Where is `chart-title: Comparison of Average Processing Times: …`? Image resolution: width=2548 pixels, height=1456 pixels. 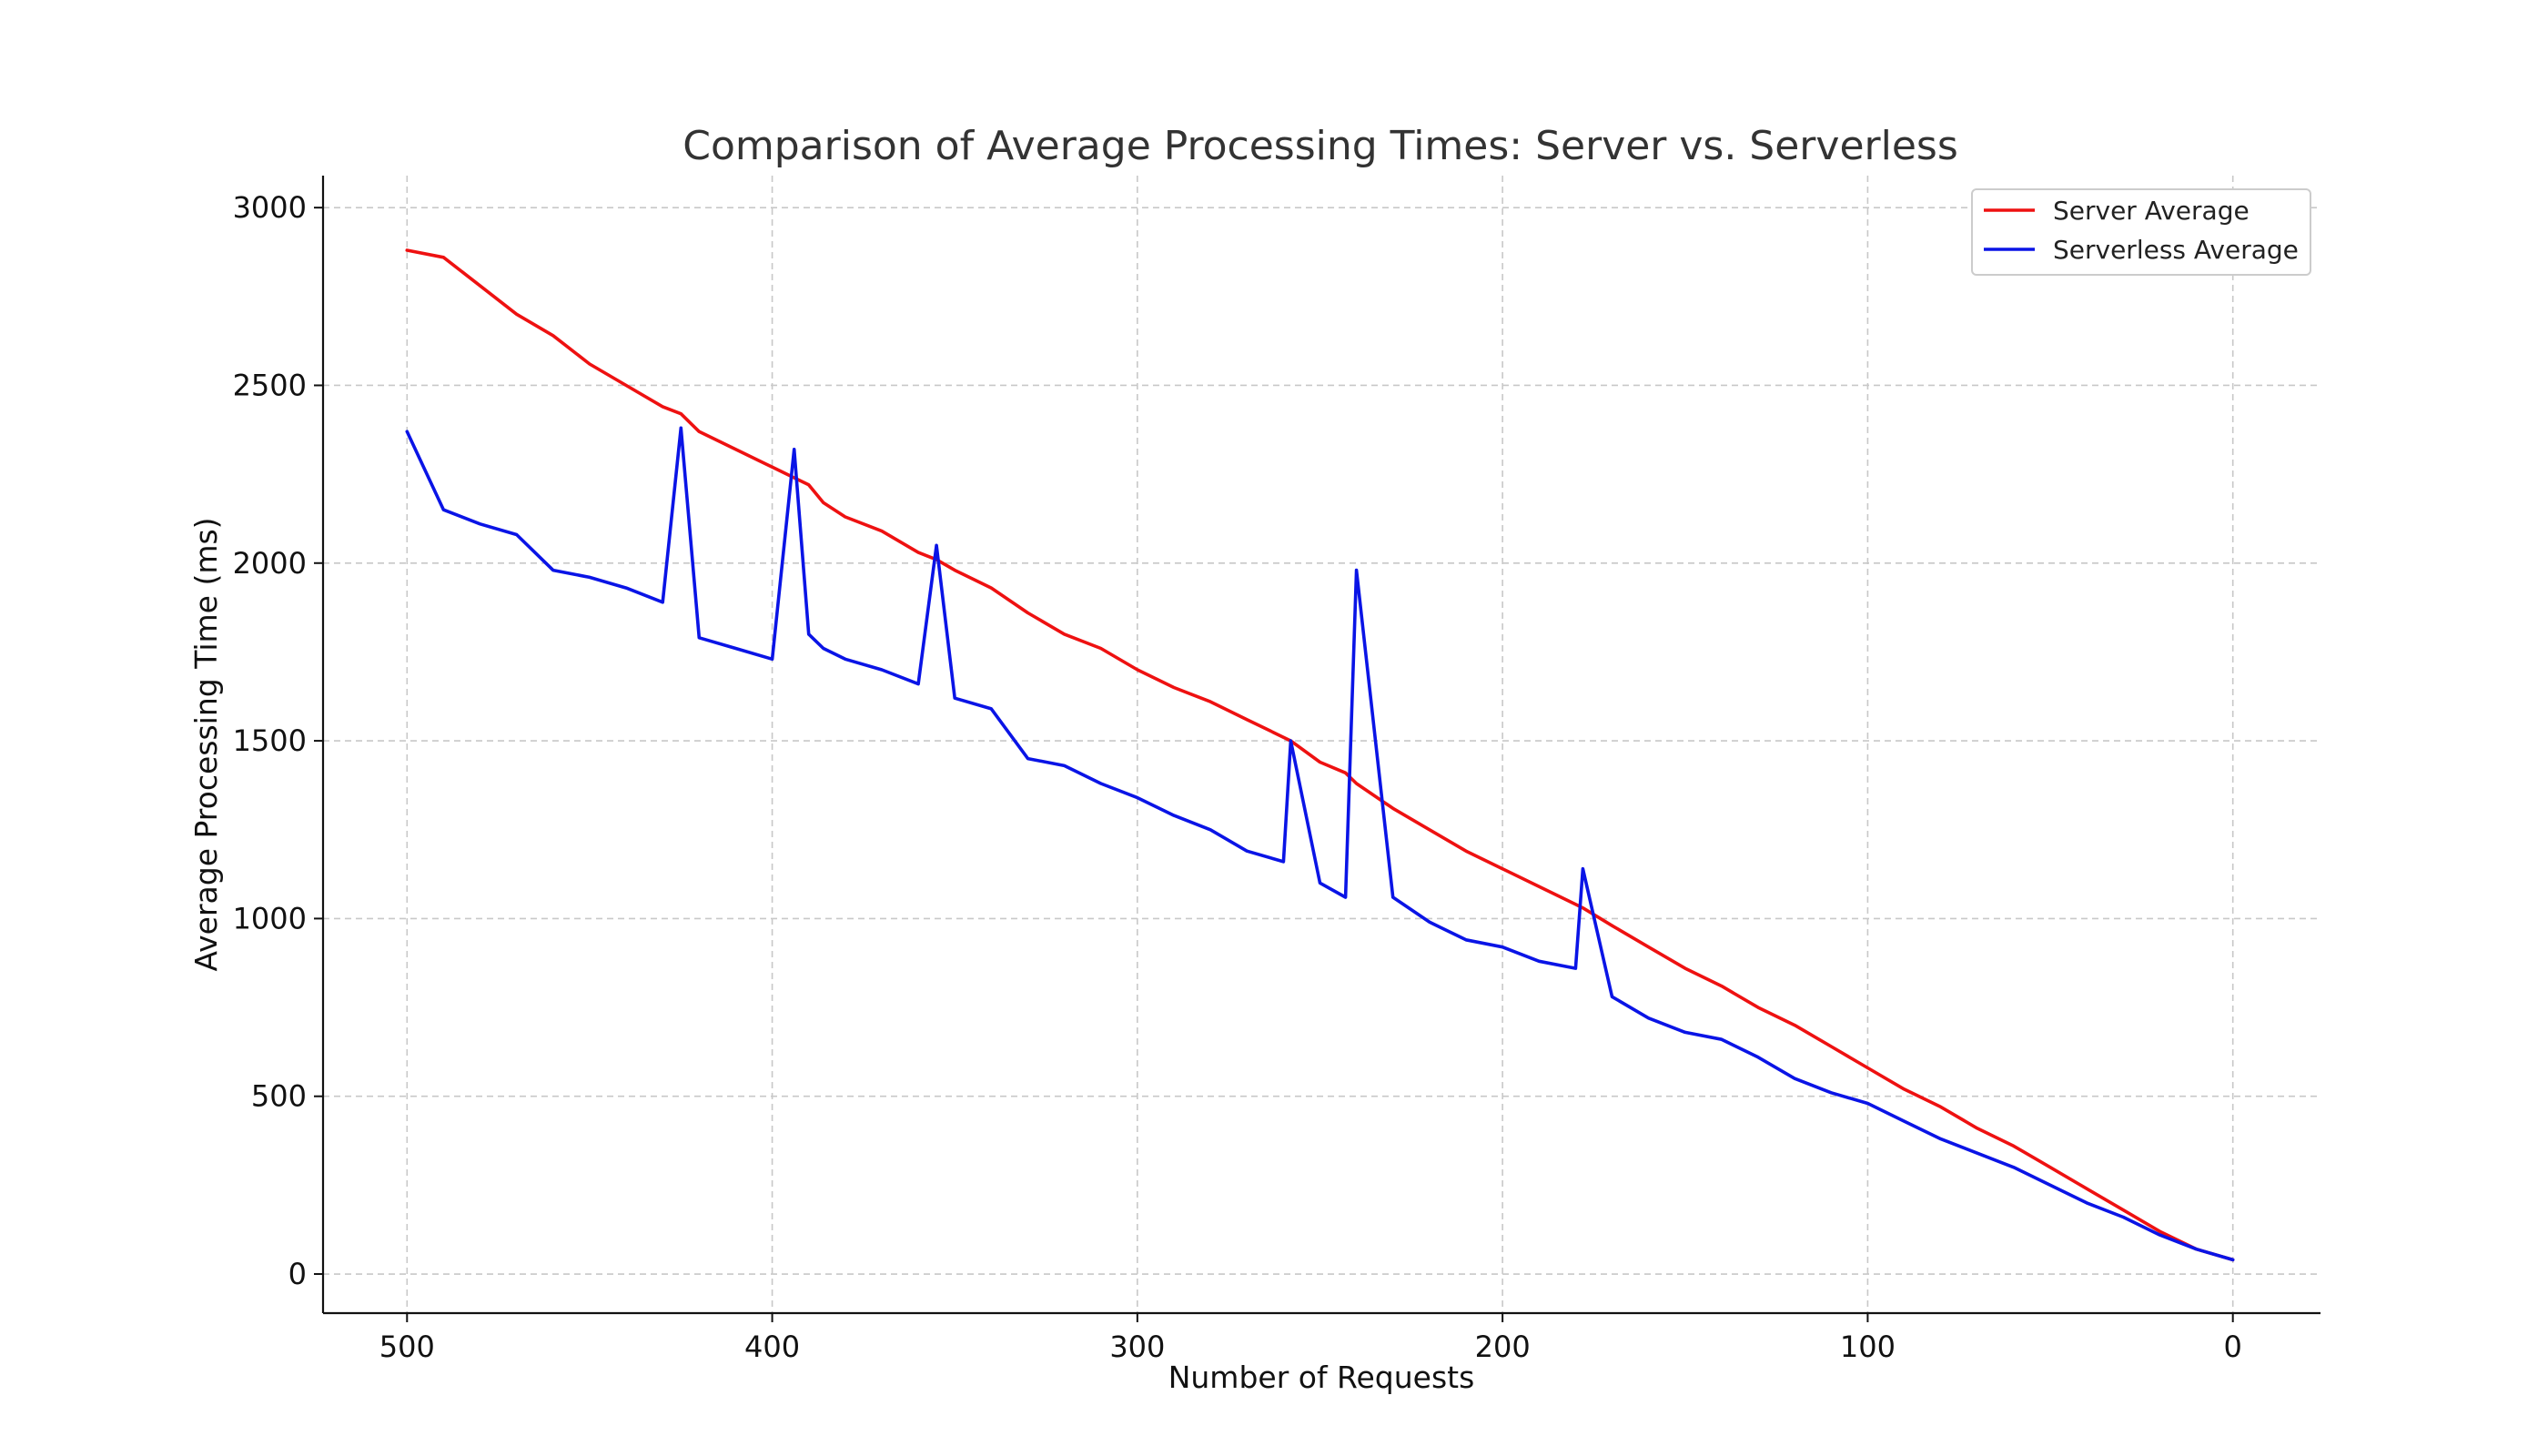
chart-title: Comparison of Average Processing Times: … is located at coordinates (1320, 146).